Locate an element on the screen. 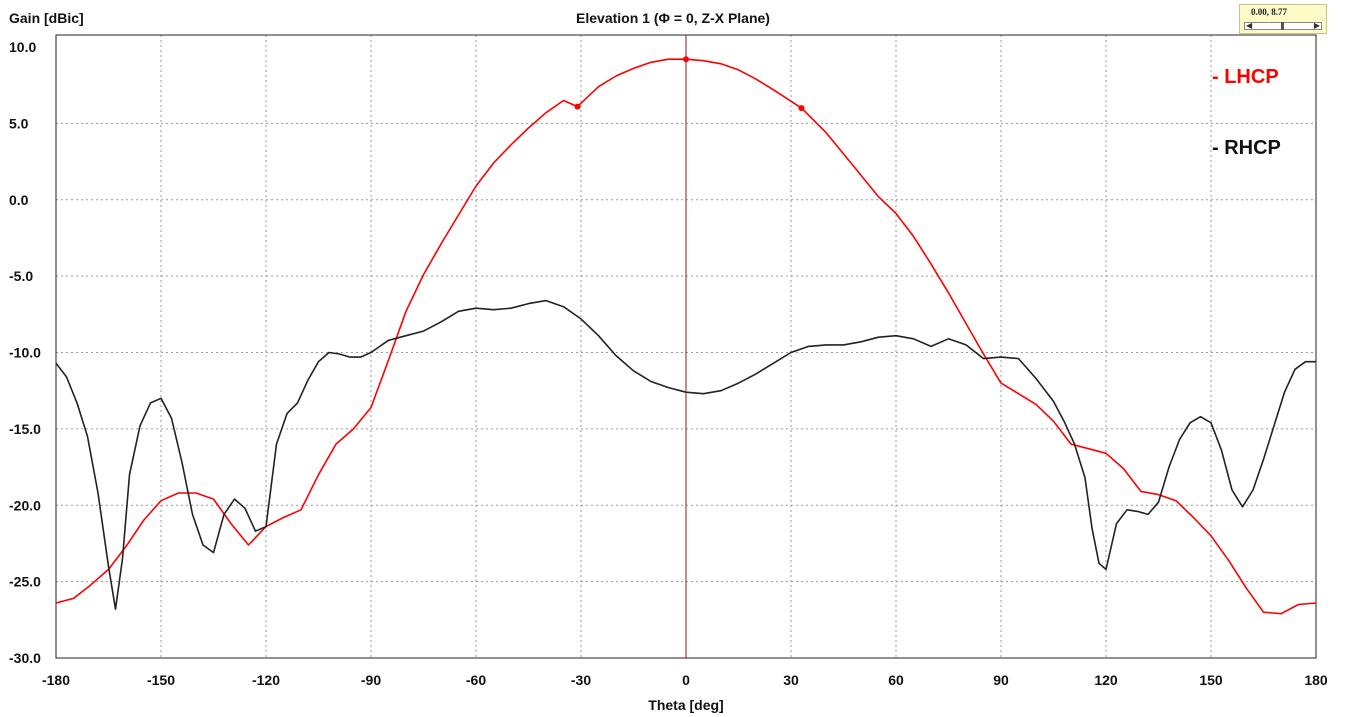 Image resolution: width=1345 pixels, height=717 pixels. legend-lhcp: - LHCP is located at coordinates (1245, 77).